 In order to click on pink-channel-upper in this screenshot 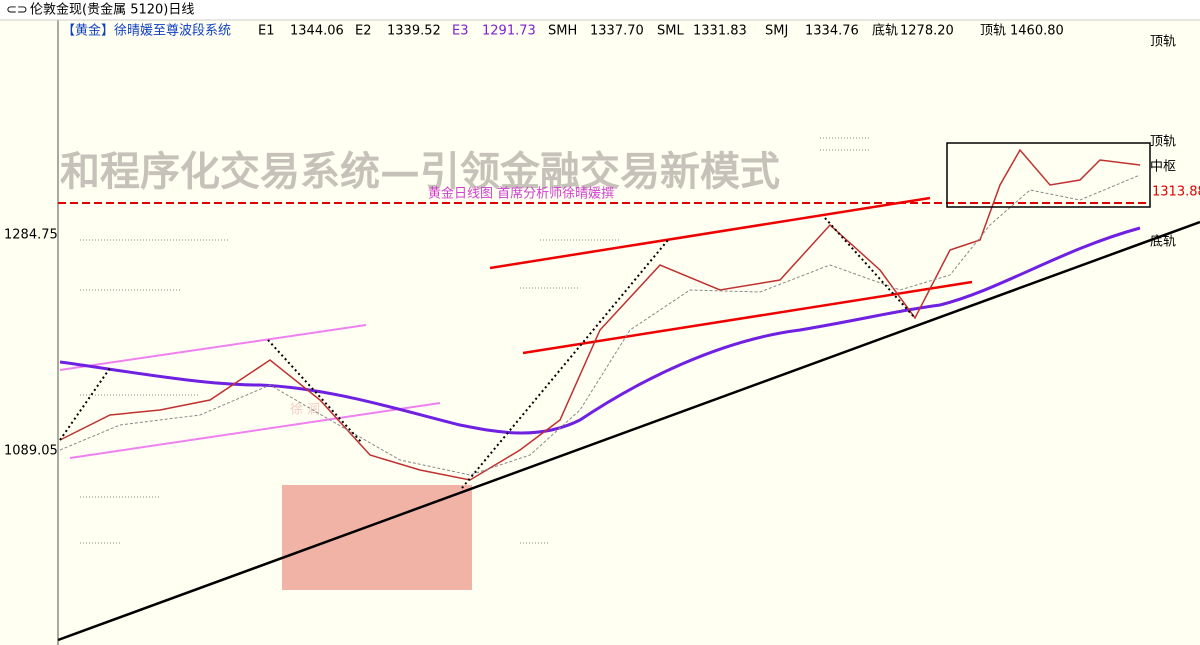, I will do `click(213, 347)`.